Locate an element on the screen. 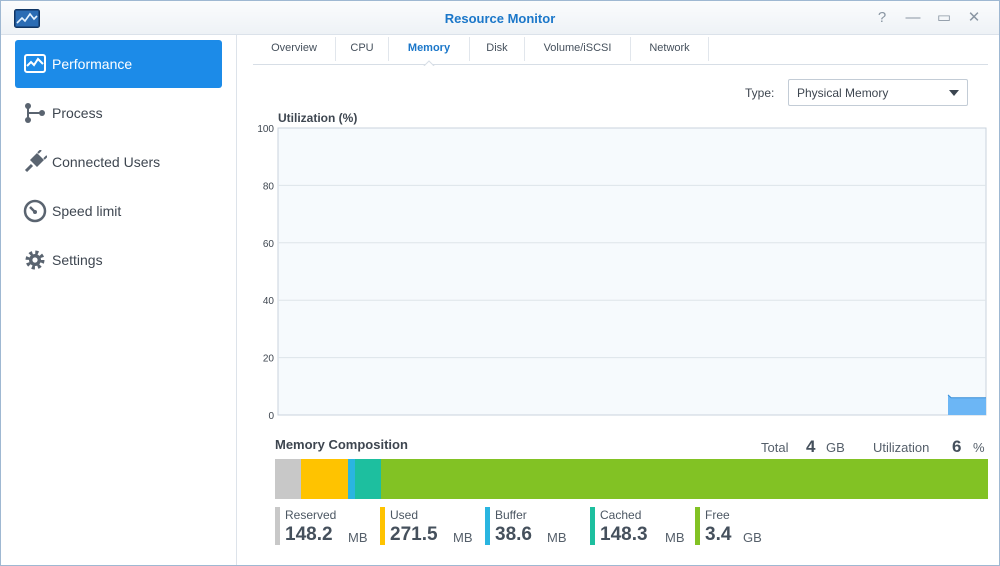  y-tick-label: 60 is located at coordinates (269, 244).